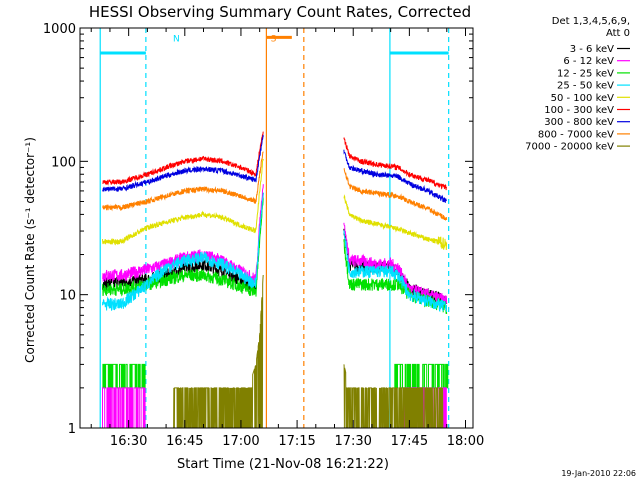 This screenshot has width=640, height=484. Describe the element at coordinates (183, 247) in the screenshot. I see `series-12-25keV` at that location.